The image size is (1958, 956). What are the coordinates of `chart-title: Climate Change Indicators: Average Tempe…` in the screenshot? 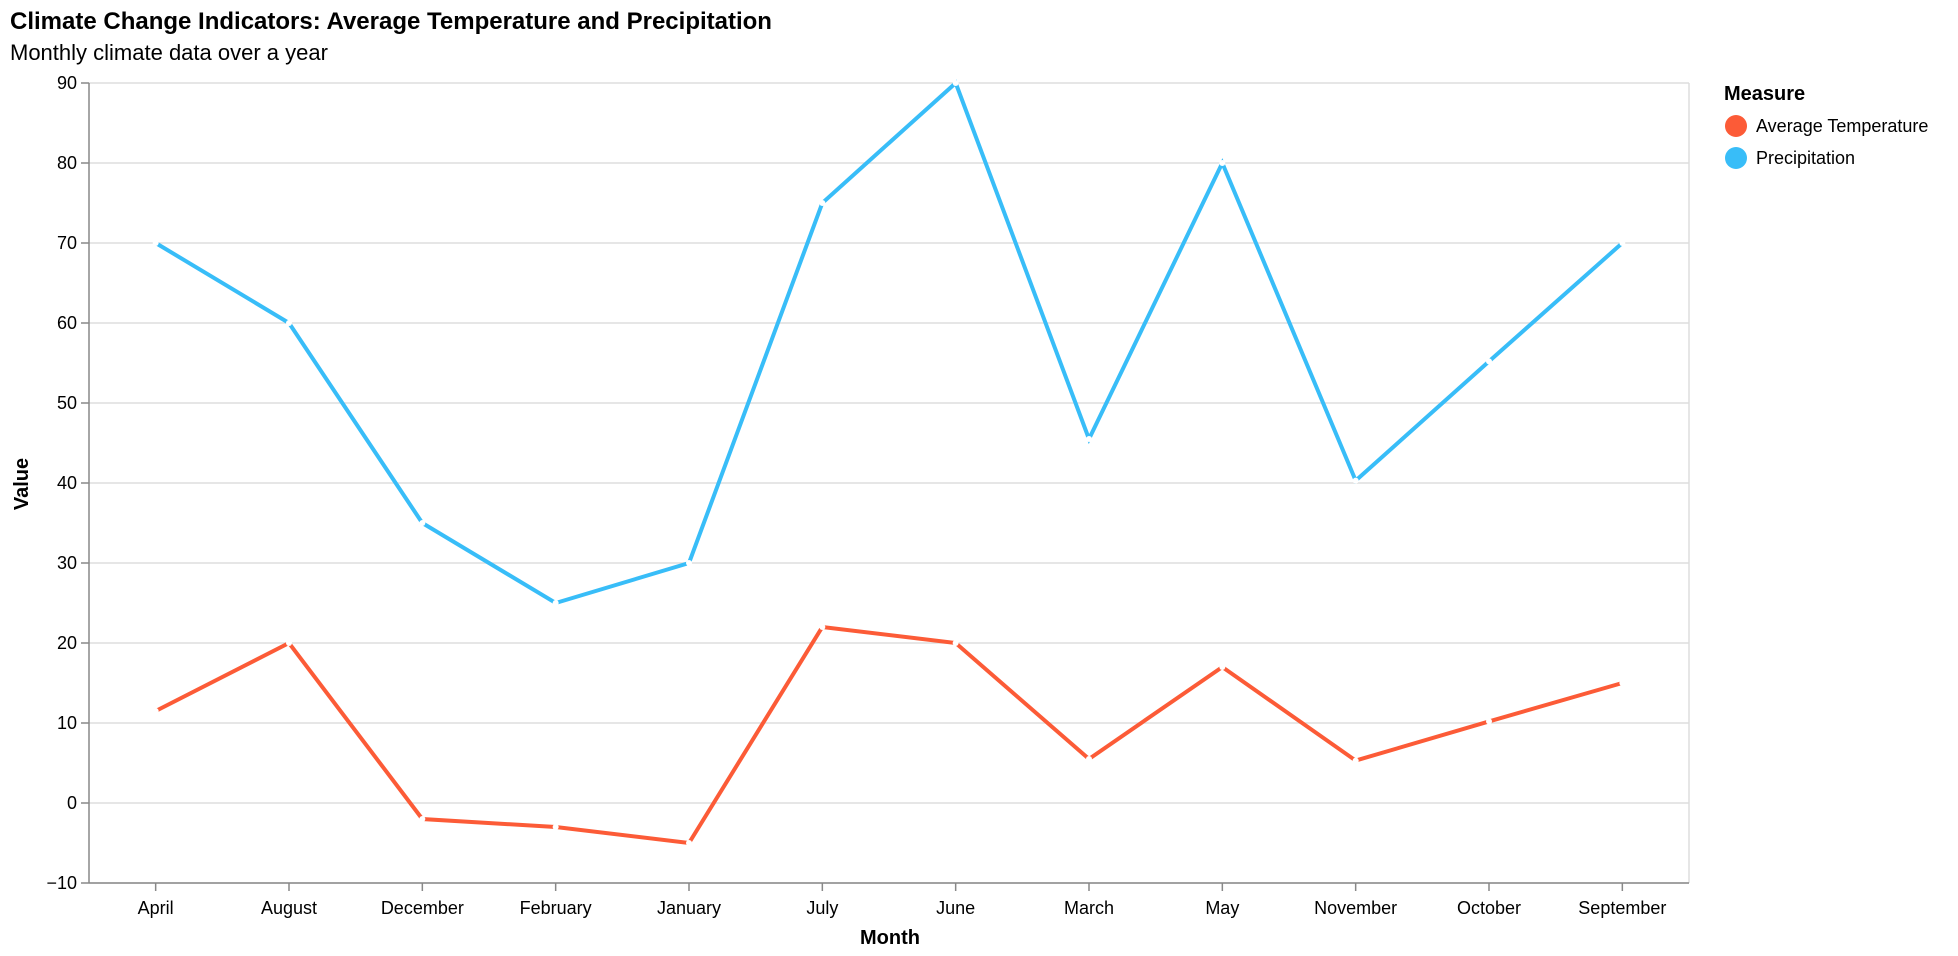 It's located at (391, 21).